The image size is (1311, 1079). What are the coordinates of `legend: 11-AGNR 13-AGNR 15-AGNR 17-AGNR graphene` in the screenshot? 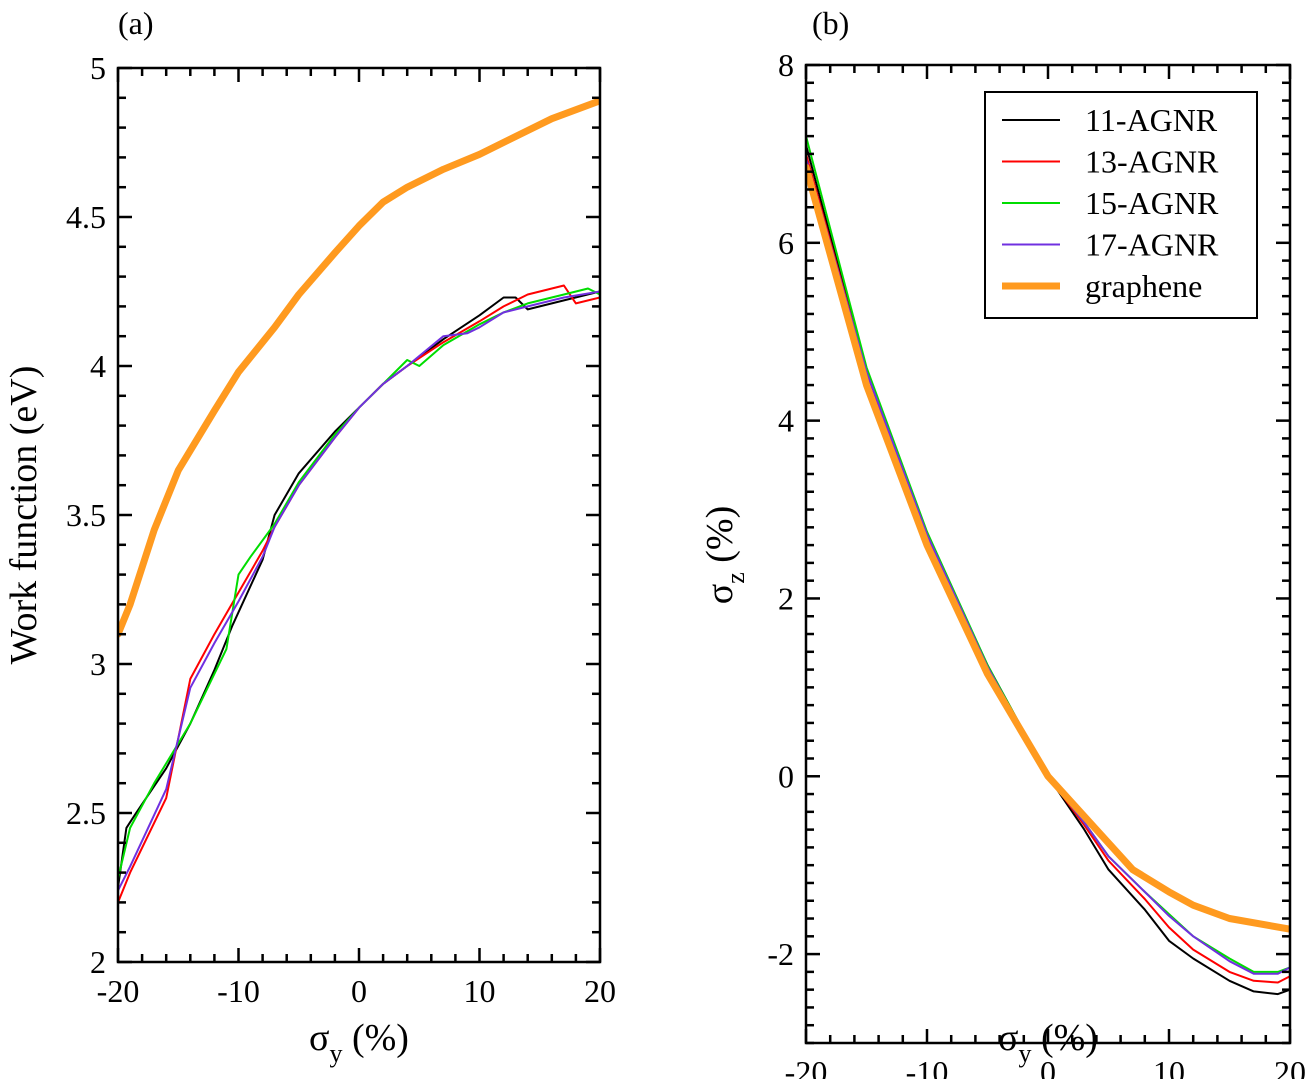 It's located at (1121, 205).